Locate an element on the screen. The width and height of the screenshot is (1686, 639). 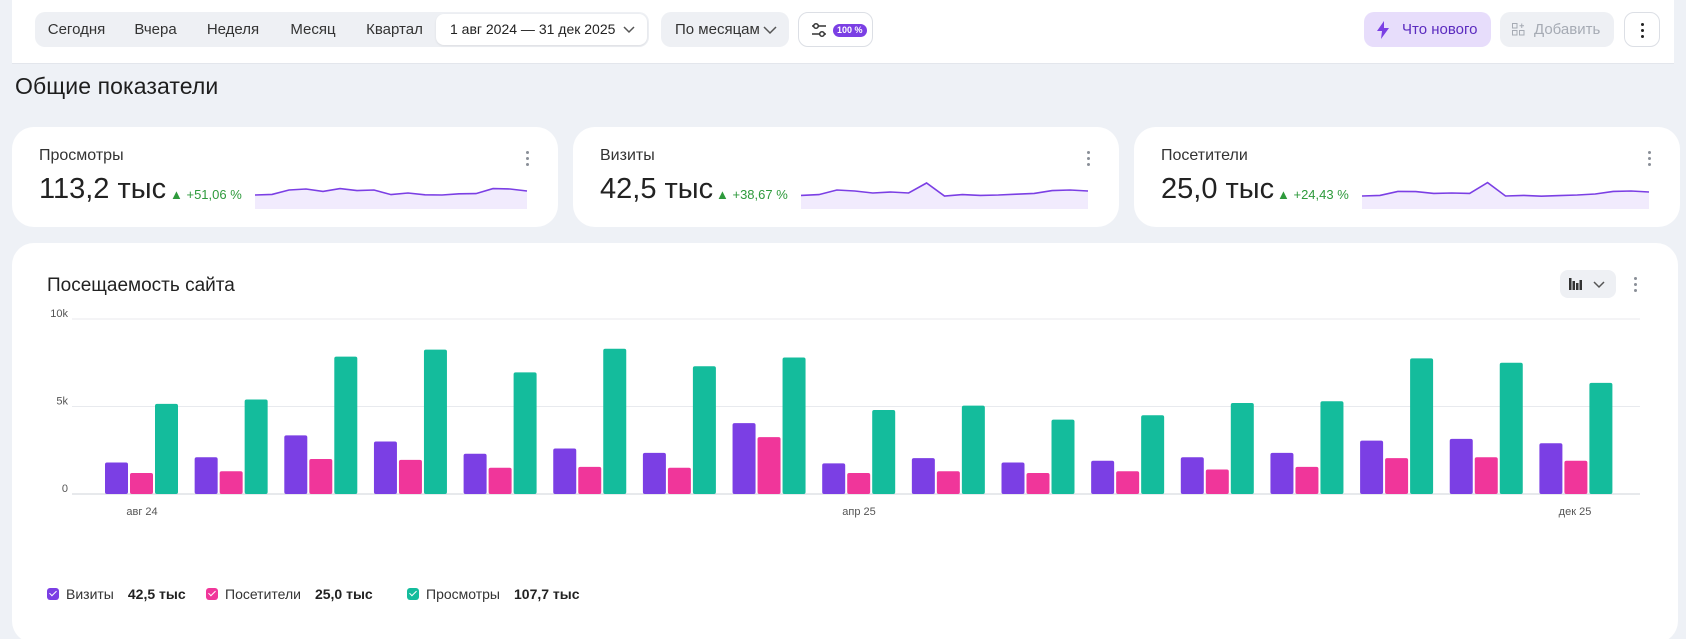
group-by-label: По месяцам is located at coordinates (717, 29).